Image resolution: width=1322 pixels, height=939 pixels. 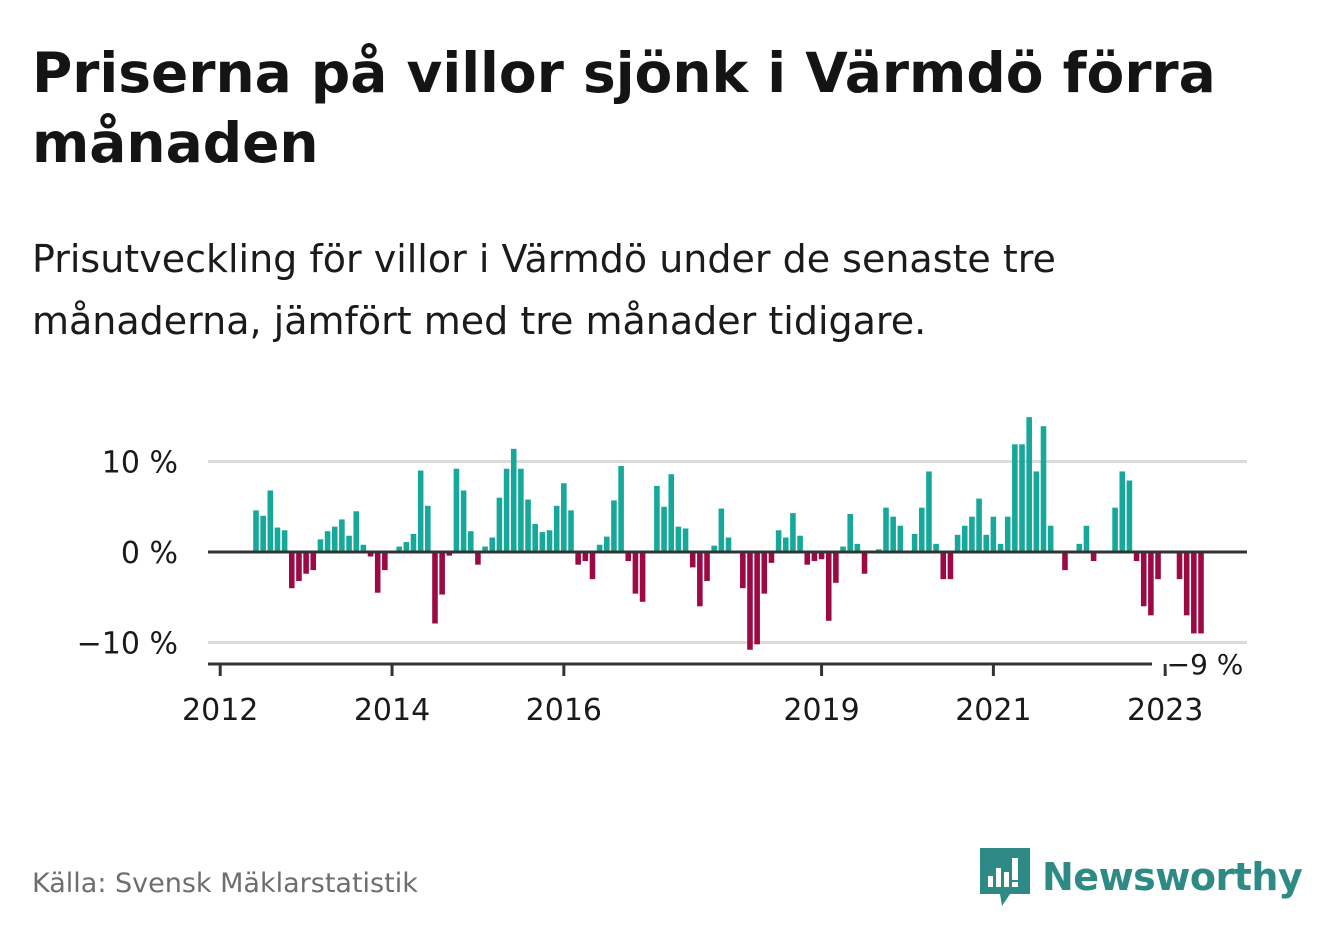 What do you see at coordinates (220, 710) in the screenshot?
I see `x-tick-label: 2012` at bounding box center [220, 710].